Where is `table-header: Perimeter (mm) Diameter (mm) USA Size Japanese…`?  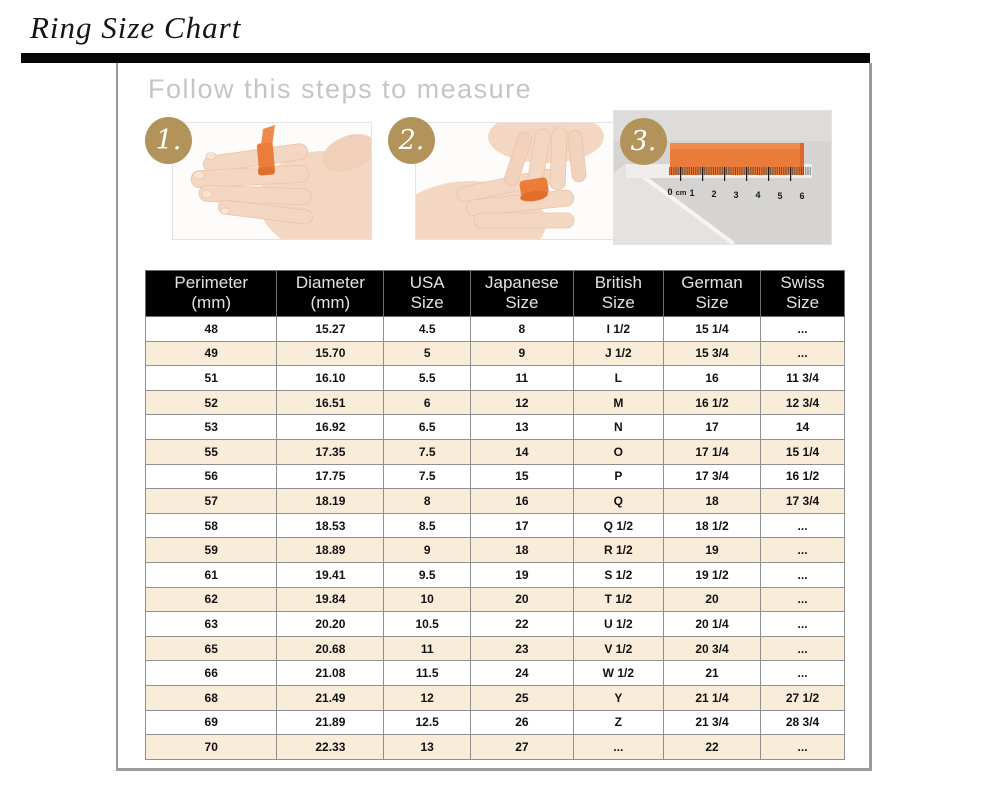 table-header: Perimeter (mm) Diameter (mm) USA Size Japanese… is located at coordinates (494, 293).